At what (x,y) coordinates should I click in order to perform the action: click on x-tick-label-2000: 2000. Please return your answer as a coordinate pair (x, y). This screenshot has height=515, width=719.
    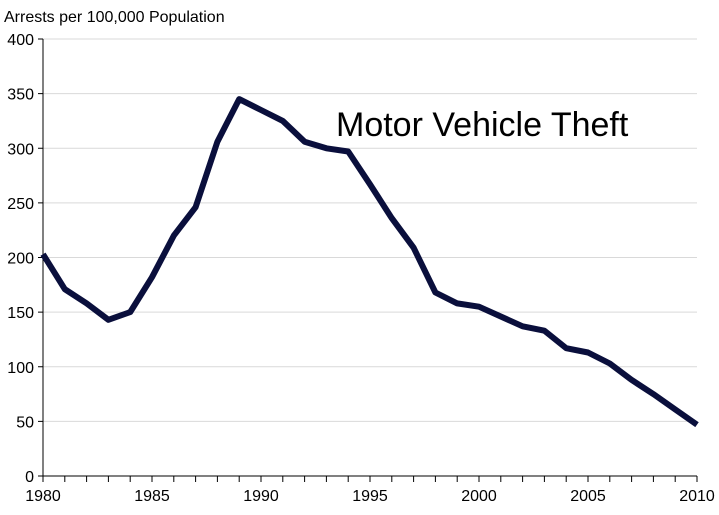
    Looking at the image, I should click on (479, 496).